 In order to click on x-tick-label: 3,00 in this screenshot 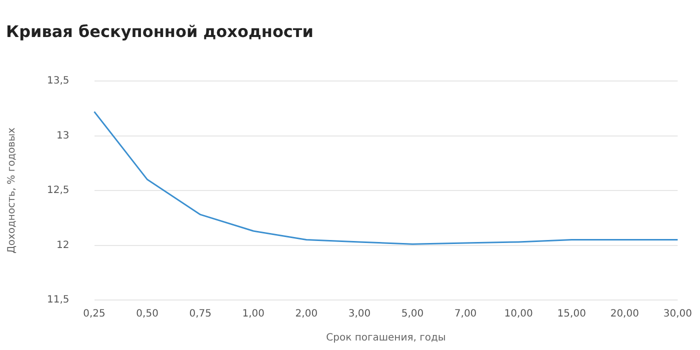, I will do `click(359, 314)`.